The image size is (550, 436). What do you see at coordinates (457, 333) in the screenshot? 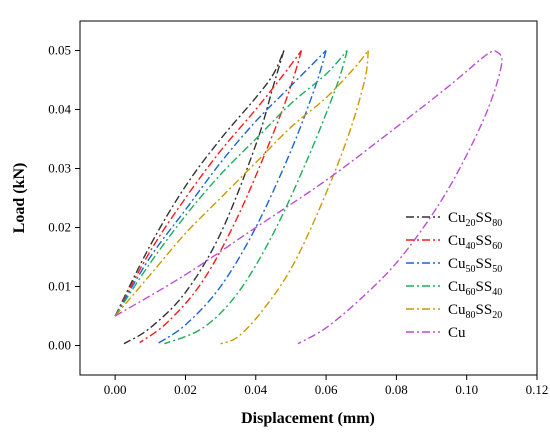
I see `legend-label: Cu` at bounding box center [457, 333].